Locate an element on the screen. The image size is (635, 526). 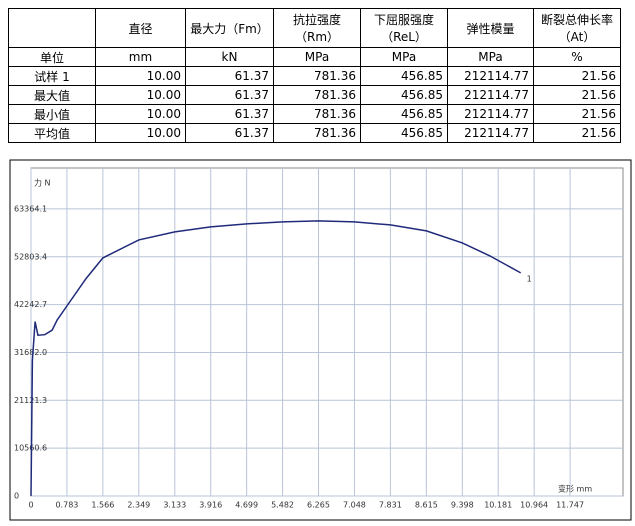
y-axis-label: 力 N is located at coordinates (42, 183).